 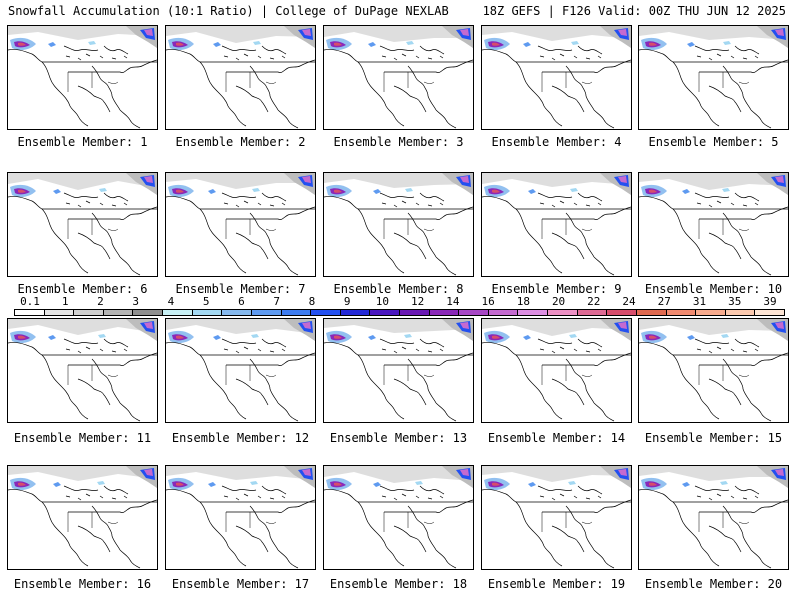 I want to click on ensemble-member-label: Ensemble Member: 10, so click(x=713, y=289).